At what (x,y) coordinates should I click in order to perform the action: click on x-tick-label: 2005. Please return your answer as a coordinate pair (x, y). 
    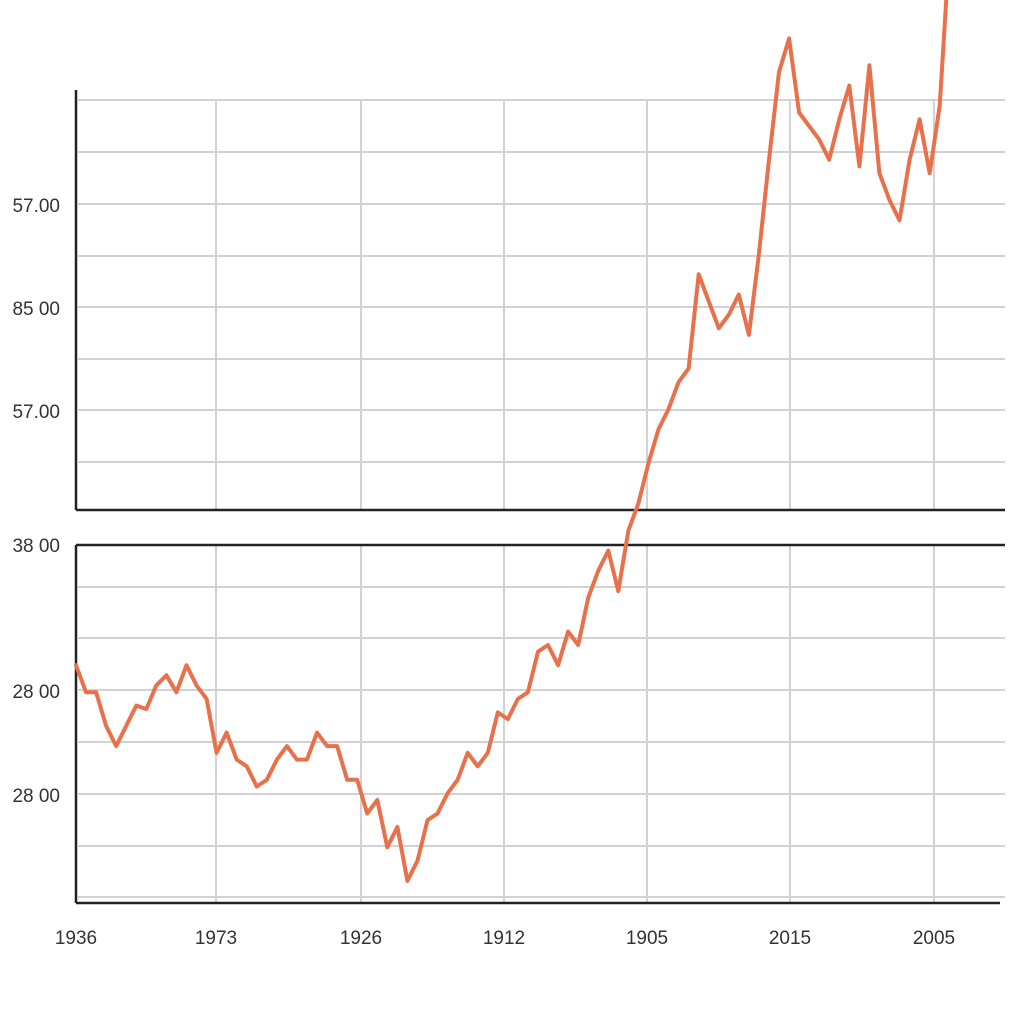
    Looking at the image, I should click on (934, 938).